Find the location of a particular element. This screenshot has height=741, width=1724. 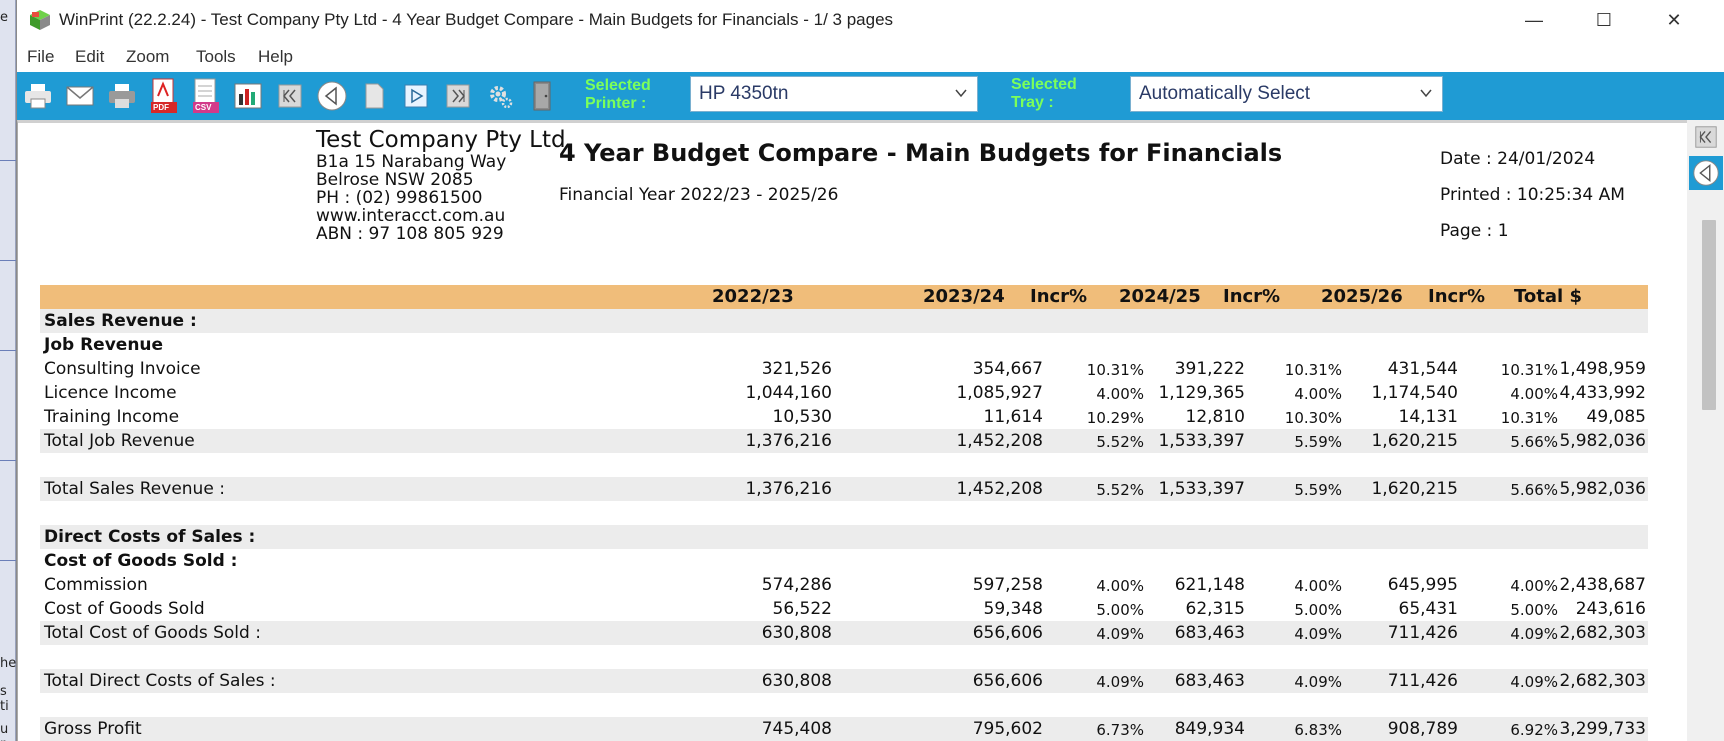

column-header: 2024/25 is located at coordinates (1160, 296).